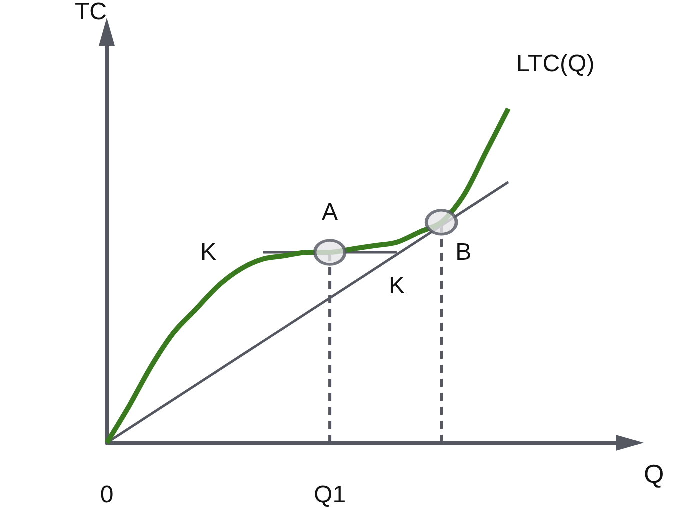  Describe the element at coordinates (555, 64) in the screenshot. I see `series-label: LTC(Q)` at that location.